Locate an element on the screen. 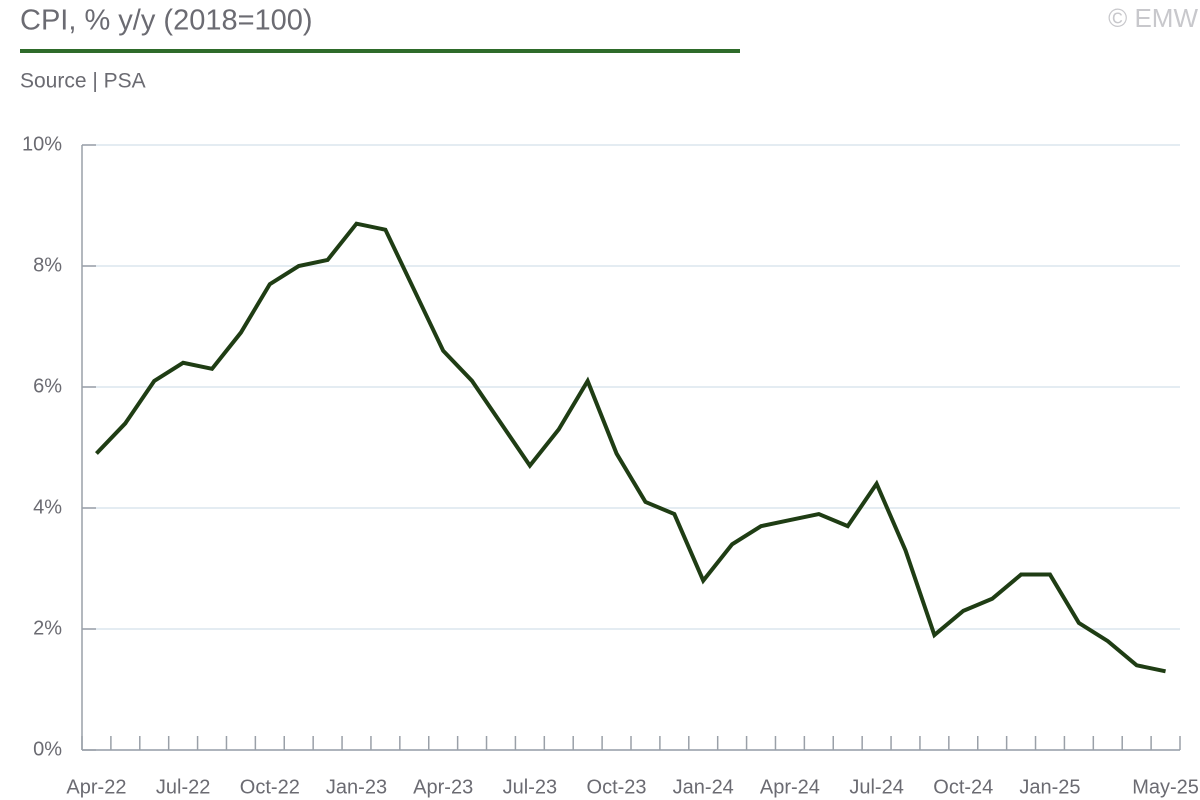 This screenshot has width=1200, height=800. y-tick-label: 8% is located at coordinates (47, 265).